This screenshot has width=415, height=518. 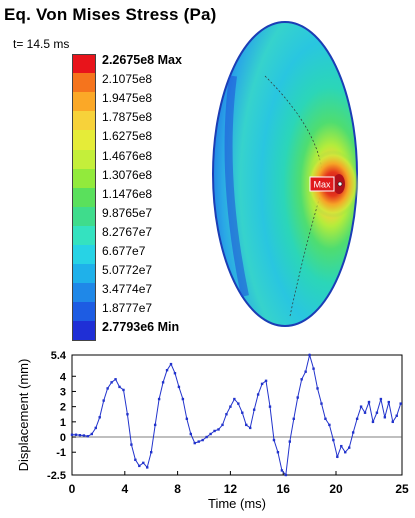 What do you see at coordinates (110, 14) in the screenshot?
I see `chart-title: Eq. Von Mises Stress (Pa)` at bounding box center [110, 14].